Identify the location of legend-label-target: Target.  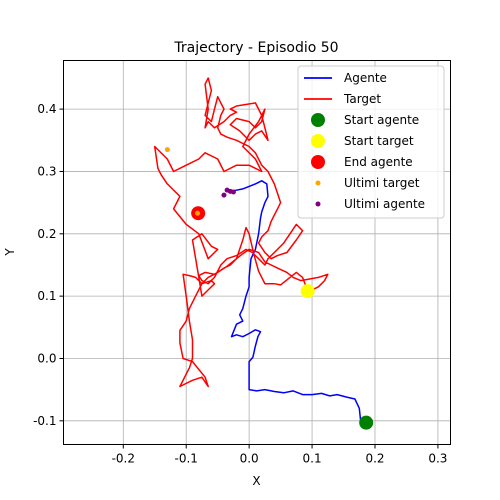
(362, 99).